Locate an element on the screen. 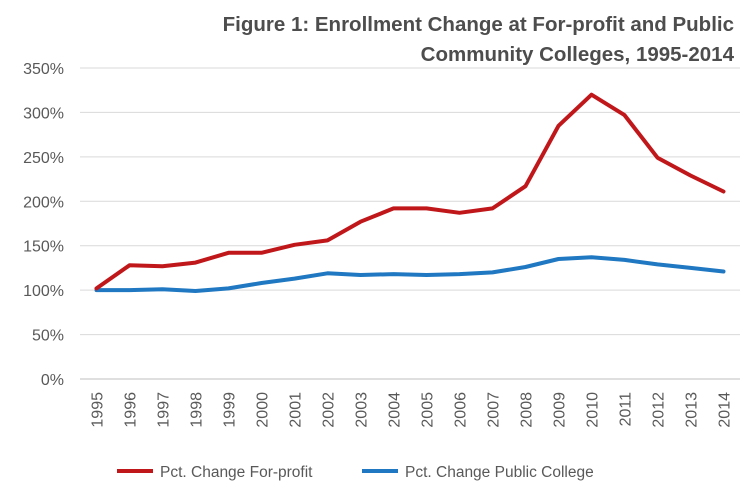 This screenshot has width=756, height=500. x-tick-label: 2014 is located at coordinates (725, 410).